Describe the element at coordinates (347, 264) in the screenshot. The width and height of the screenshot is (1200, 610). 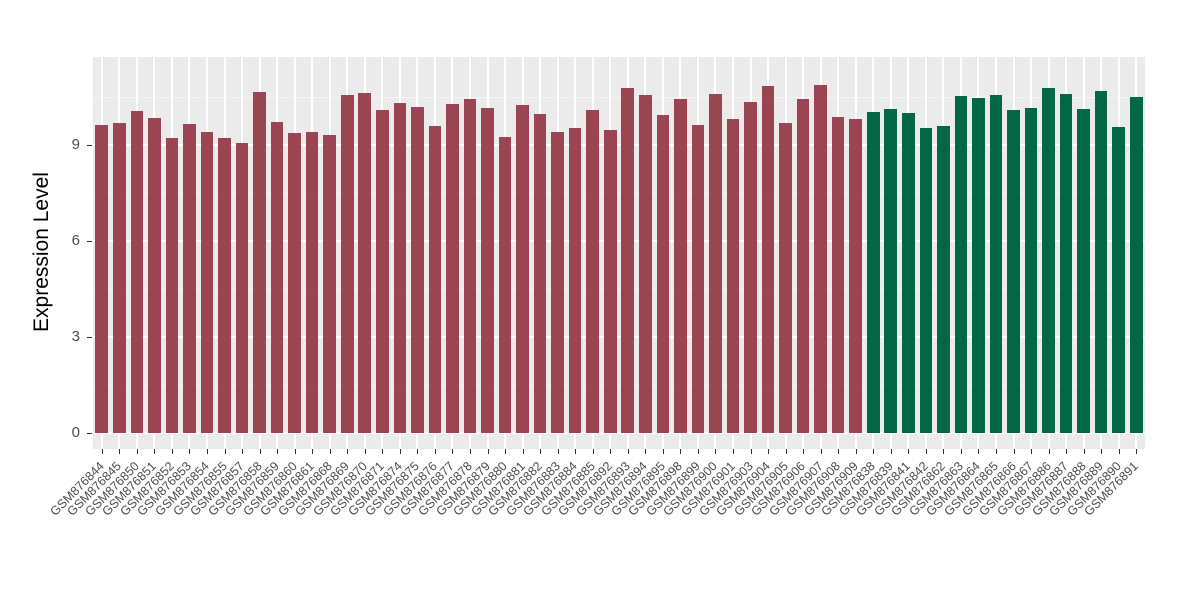
I see `bar-GSM876869` at that location.